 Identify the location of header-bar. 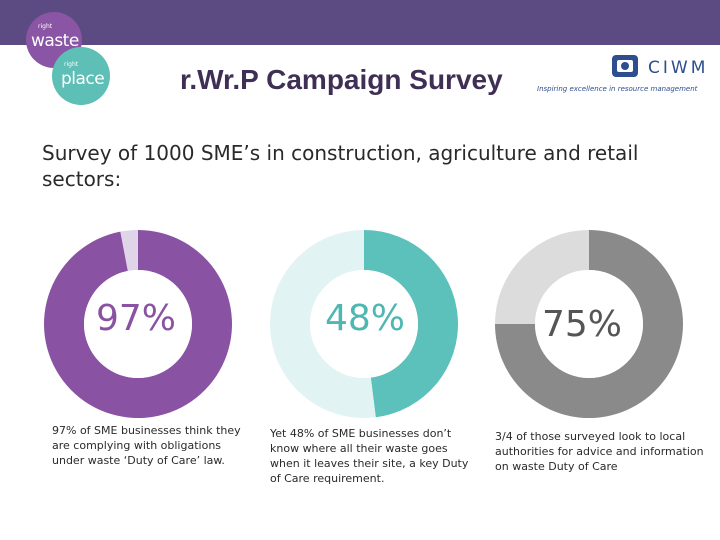
(360, 22).